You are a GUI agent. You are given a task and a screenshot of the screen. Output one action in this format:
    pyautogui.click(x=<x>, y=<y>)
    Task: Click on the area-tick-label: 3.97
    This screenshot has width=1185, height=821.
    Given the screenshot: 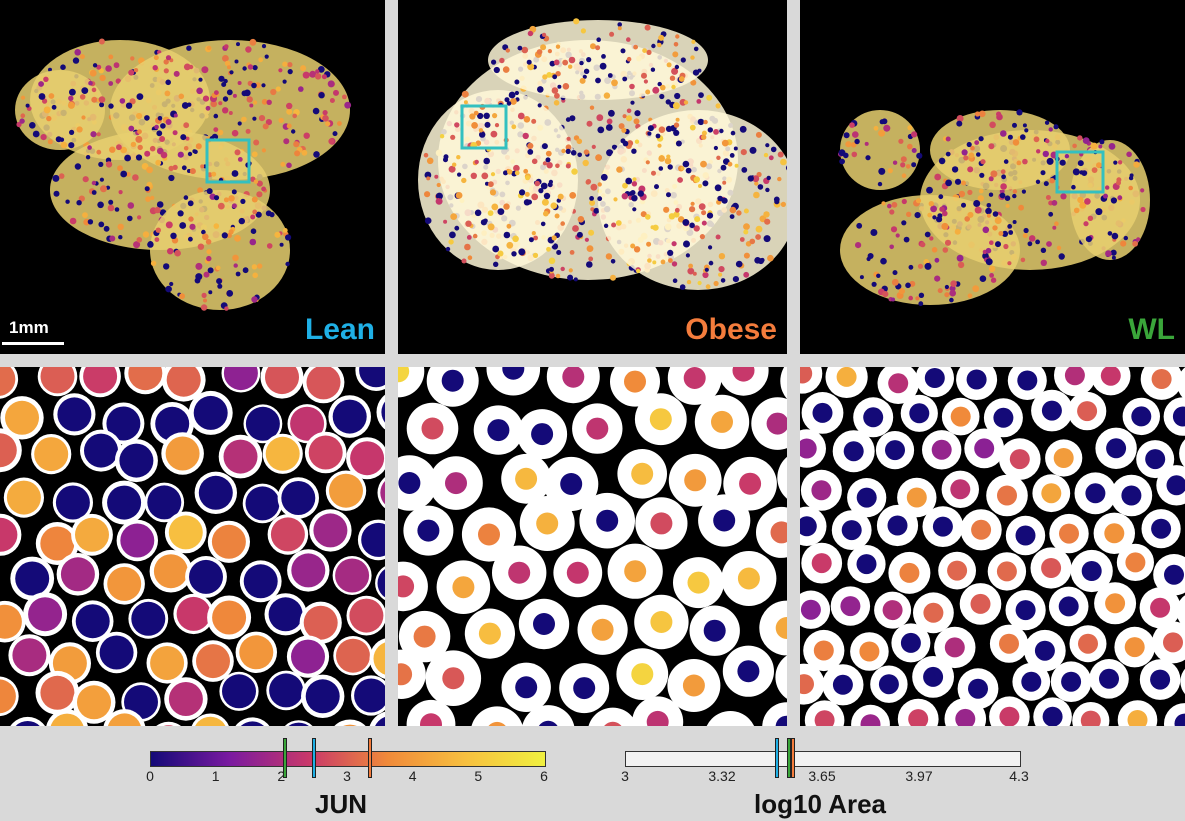 What is the action you would take?
    pyautogui.click(x=919, y=776)
    